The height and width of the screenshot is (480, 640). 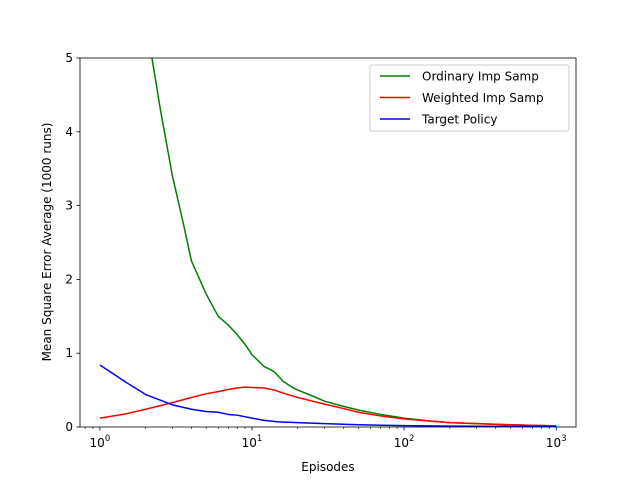 I want to click on x-tick-label: 10³, so click(x=556, y=442).